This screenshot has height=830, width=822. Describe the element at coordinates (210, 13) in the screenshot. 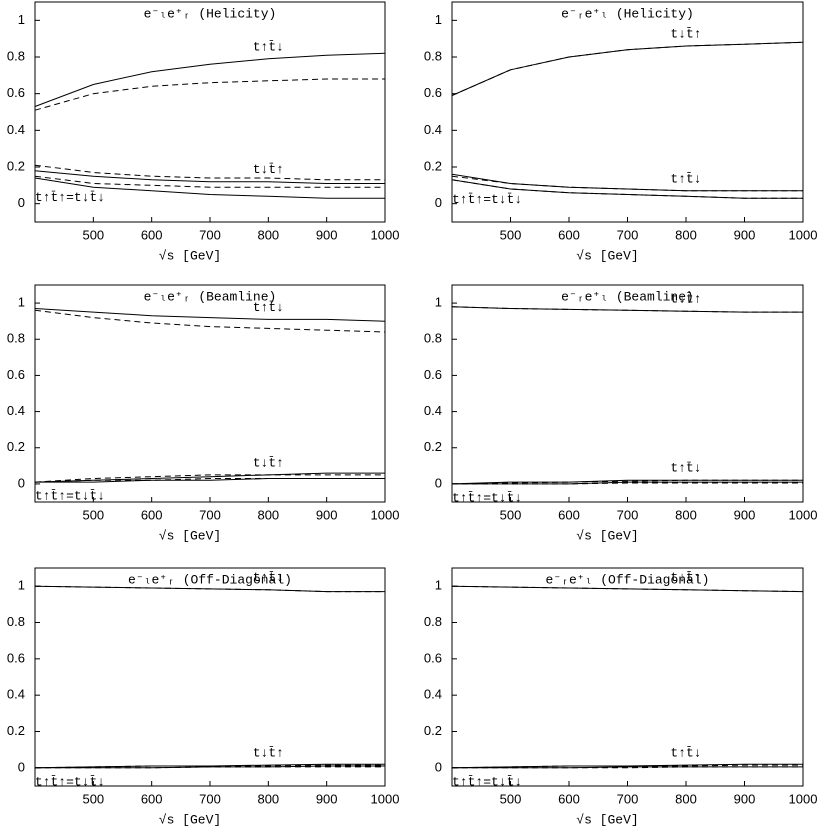

I see `panel-title: e⁻ₗe⁺ᵣ (Helicity)` at that location.